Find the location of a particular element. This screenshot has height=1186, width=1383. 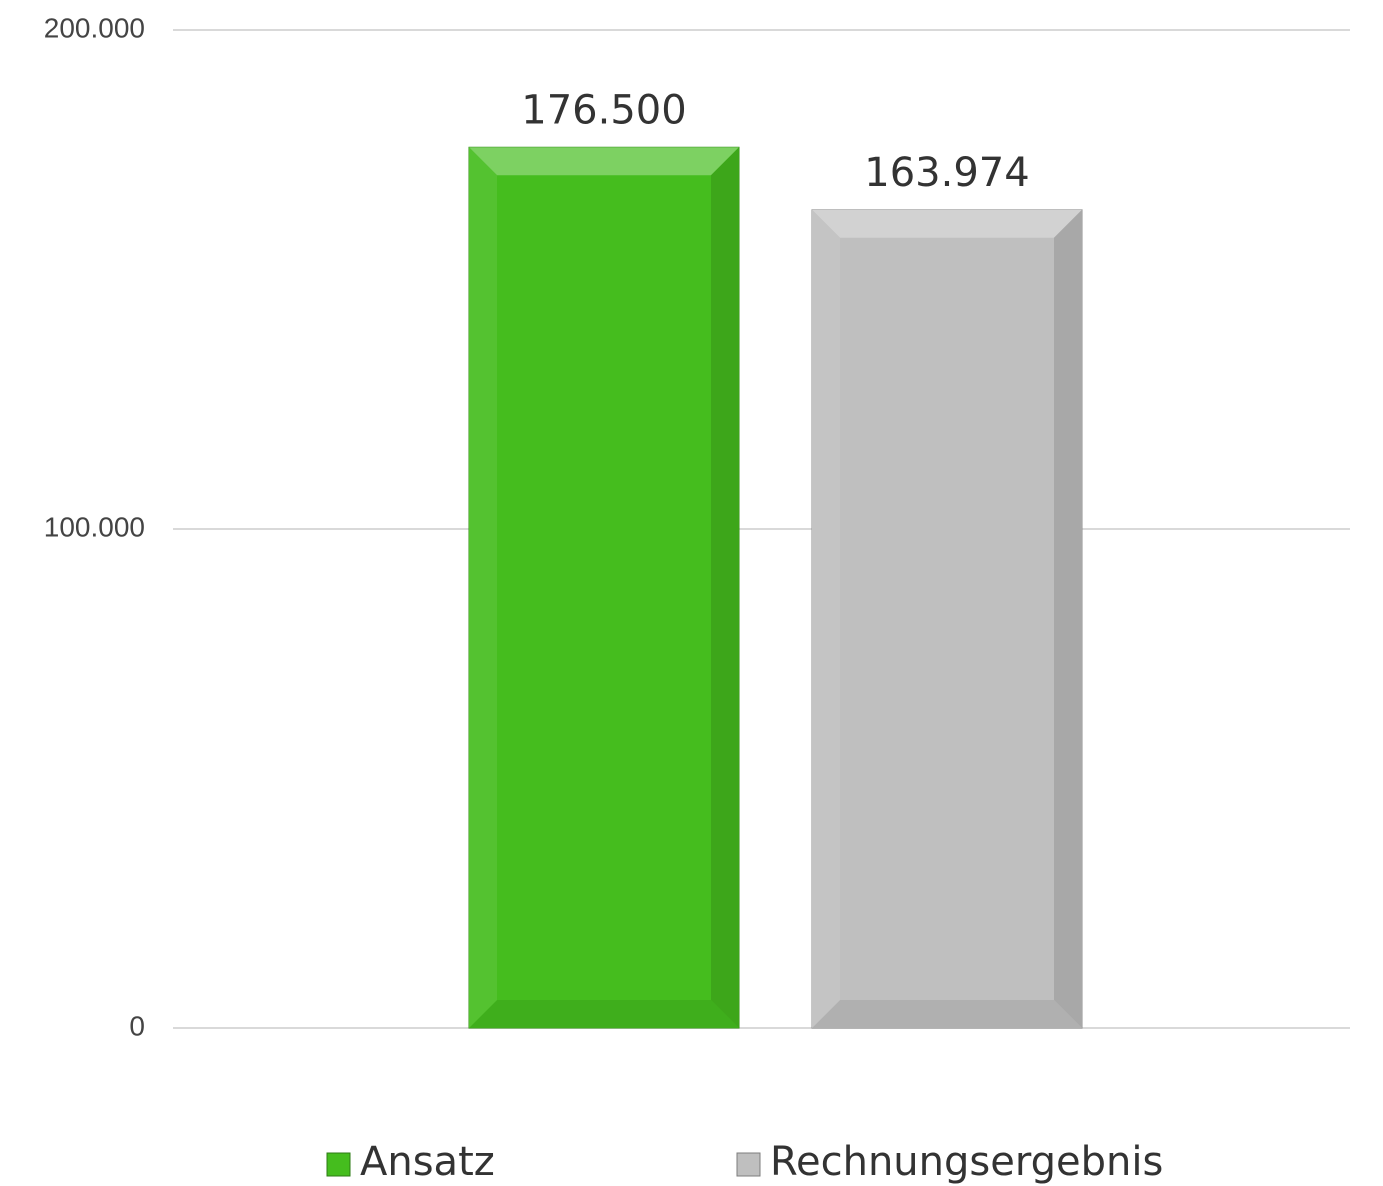

legend-label: Ansatz is located at coordinates (427, 1162).